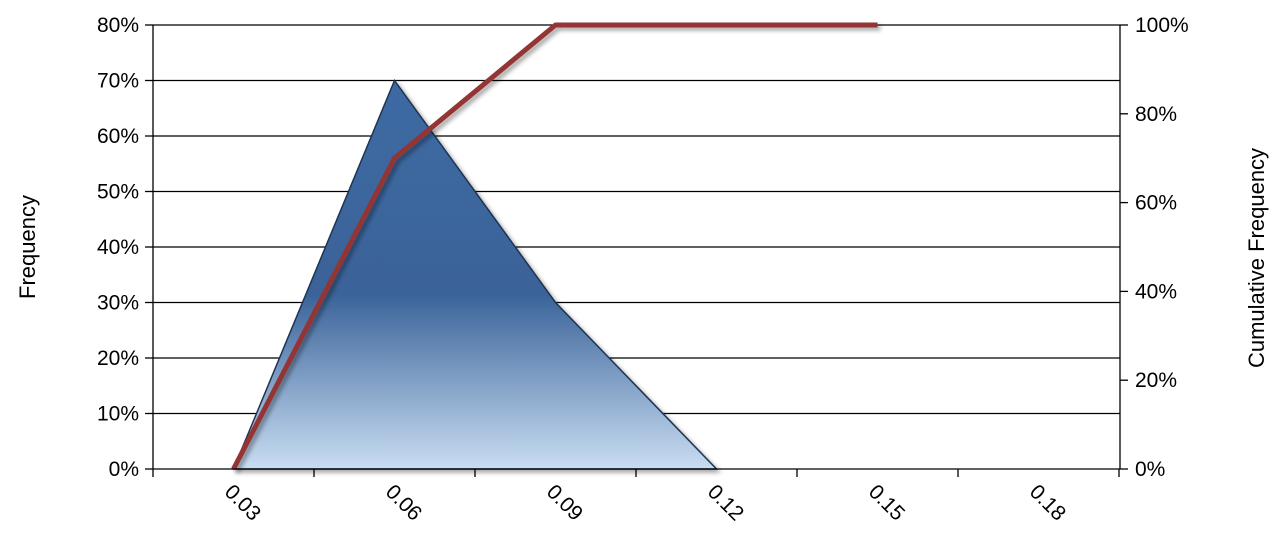  I want to click on y-tick-label: 0%, so click(124, 469).